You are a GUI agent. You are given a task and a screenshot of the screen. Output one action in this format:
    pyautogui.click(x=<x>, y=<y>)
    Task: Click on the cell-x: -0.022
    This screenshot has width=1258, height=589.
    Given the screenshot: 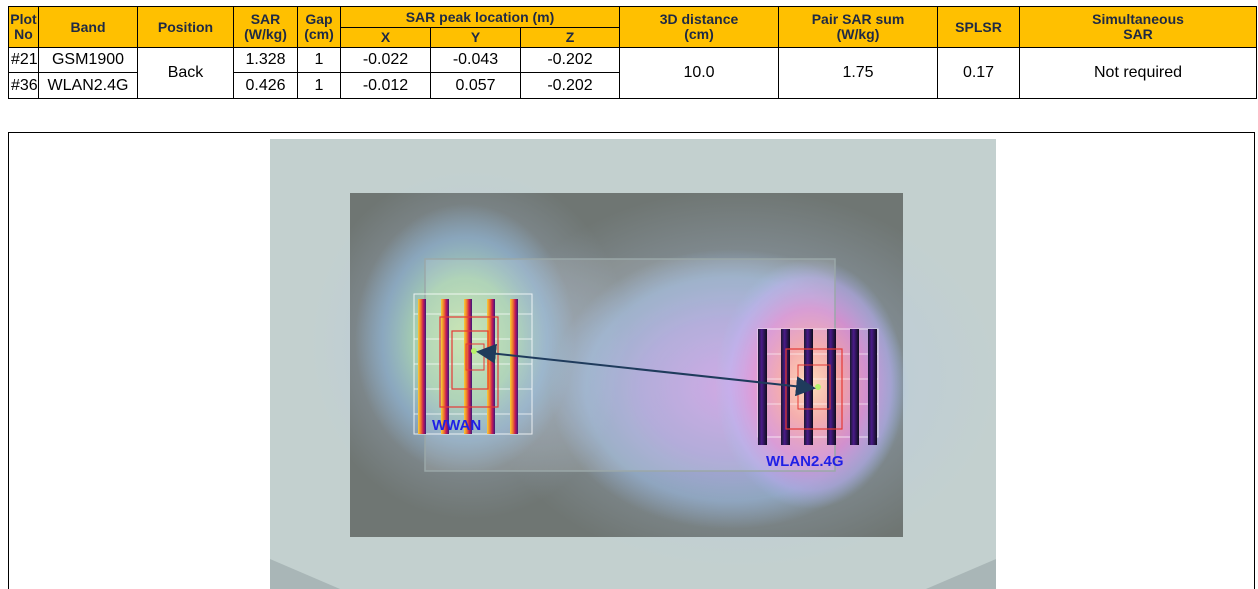 What is the action you would take?
    pyautogui.click(x=385, y=60)
    